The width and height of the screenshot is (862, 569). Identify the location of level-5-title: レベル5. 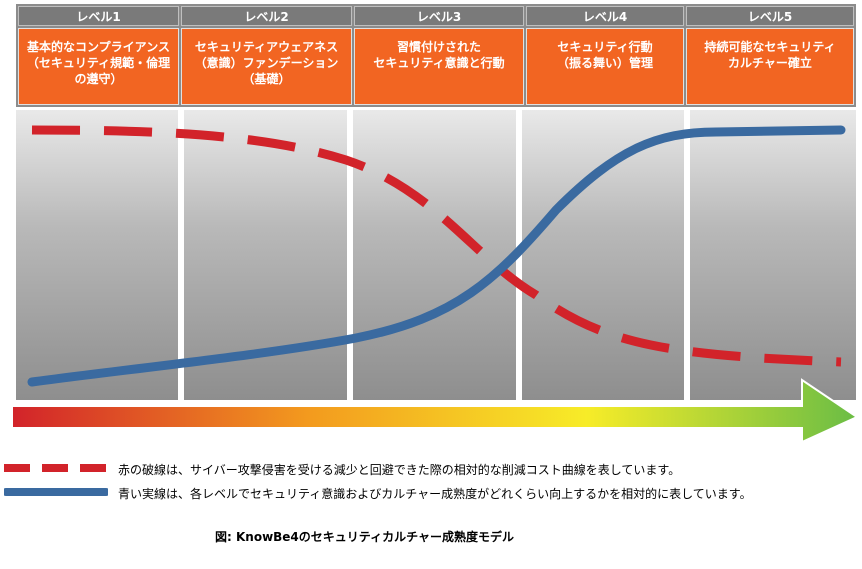
(770, 16).